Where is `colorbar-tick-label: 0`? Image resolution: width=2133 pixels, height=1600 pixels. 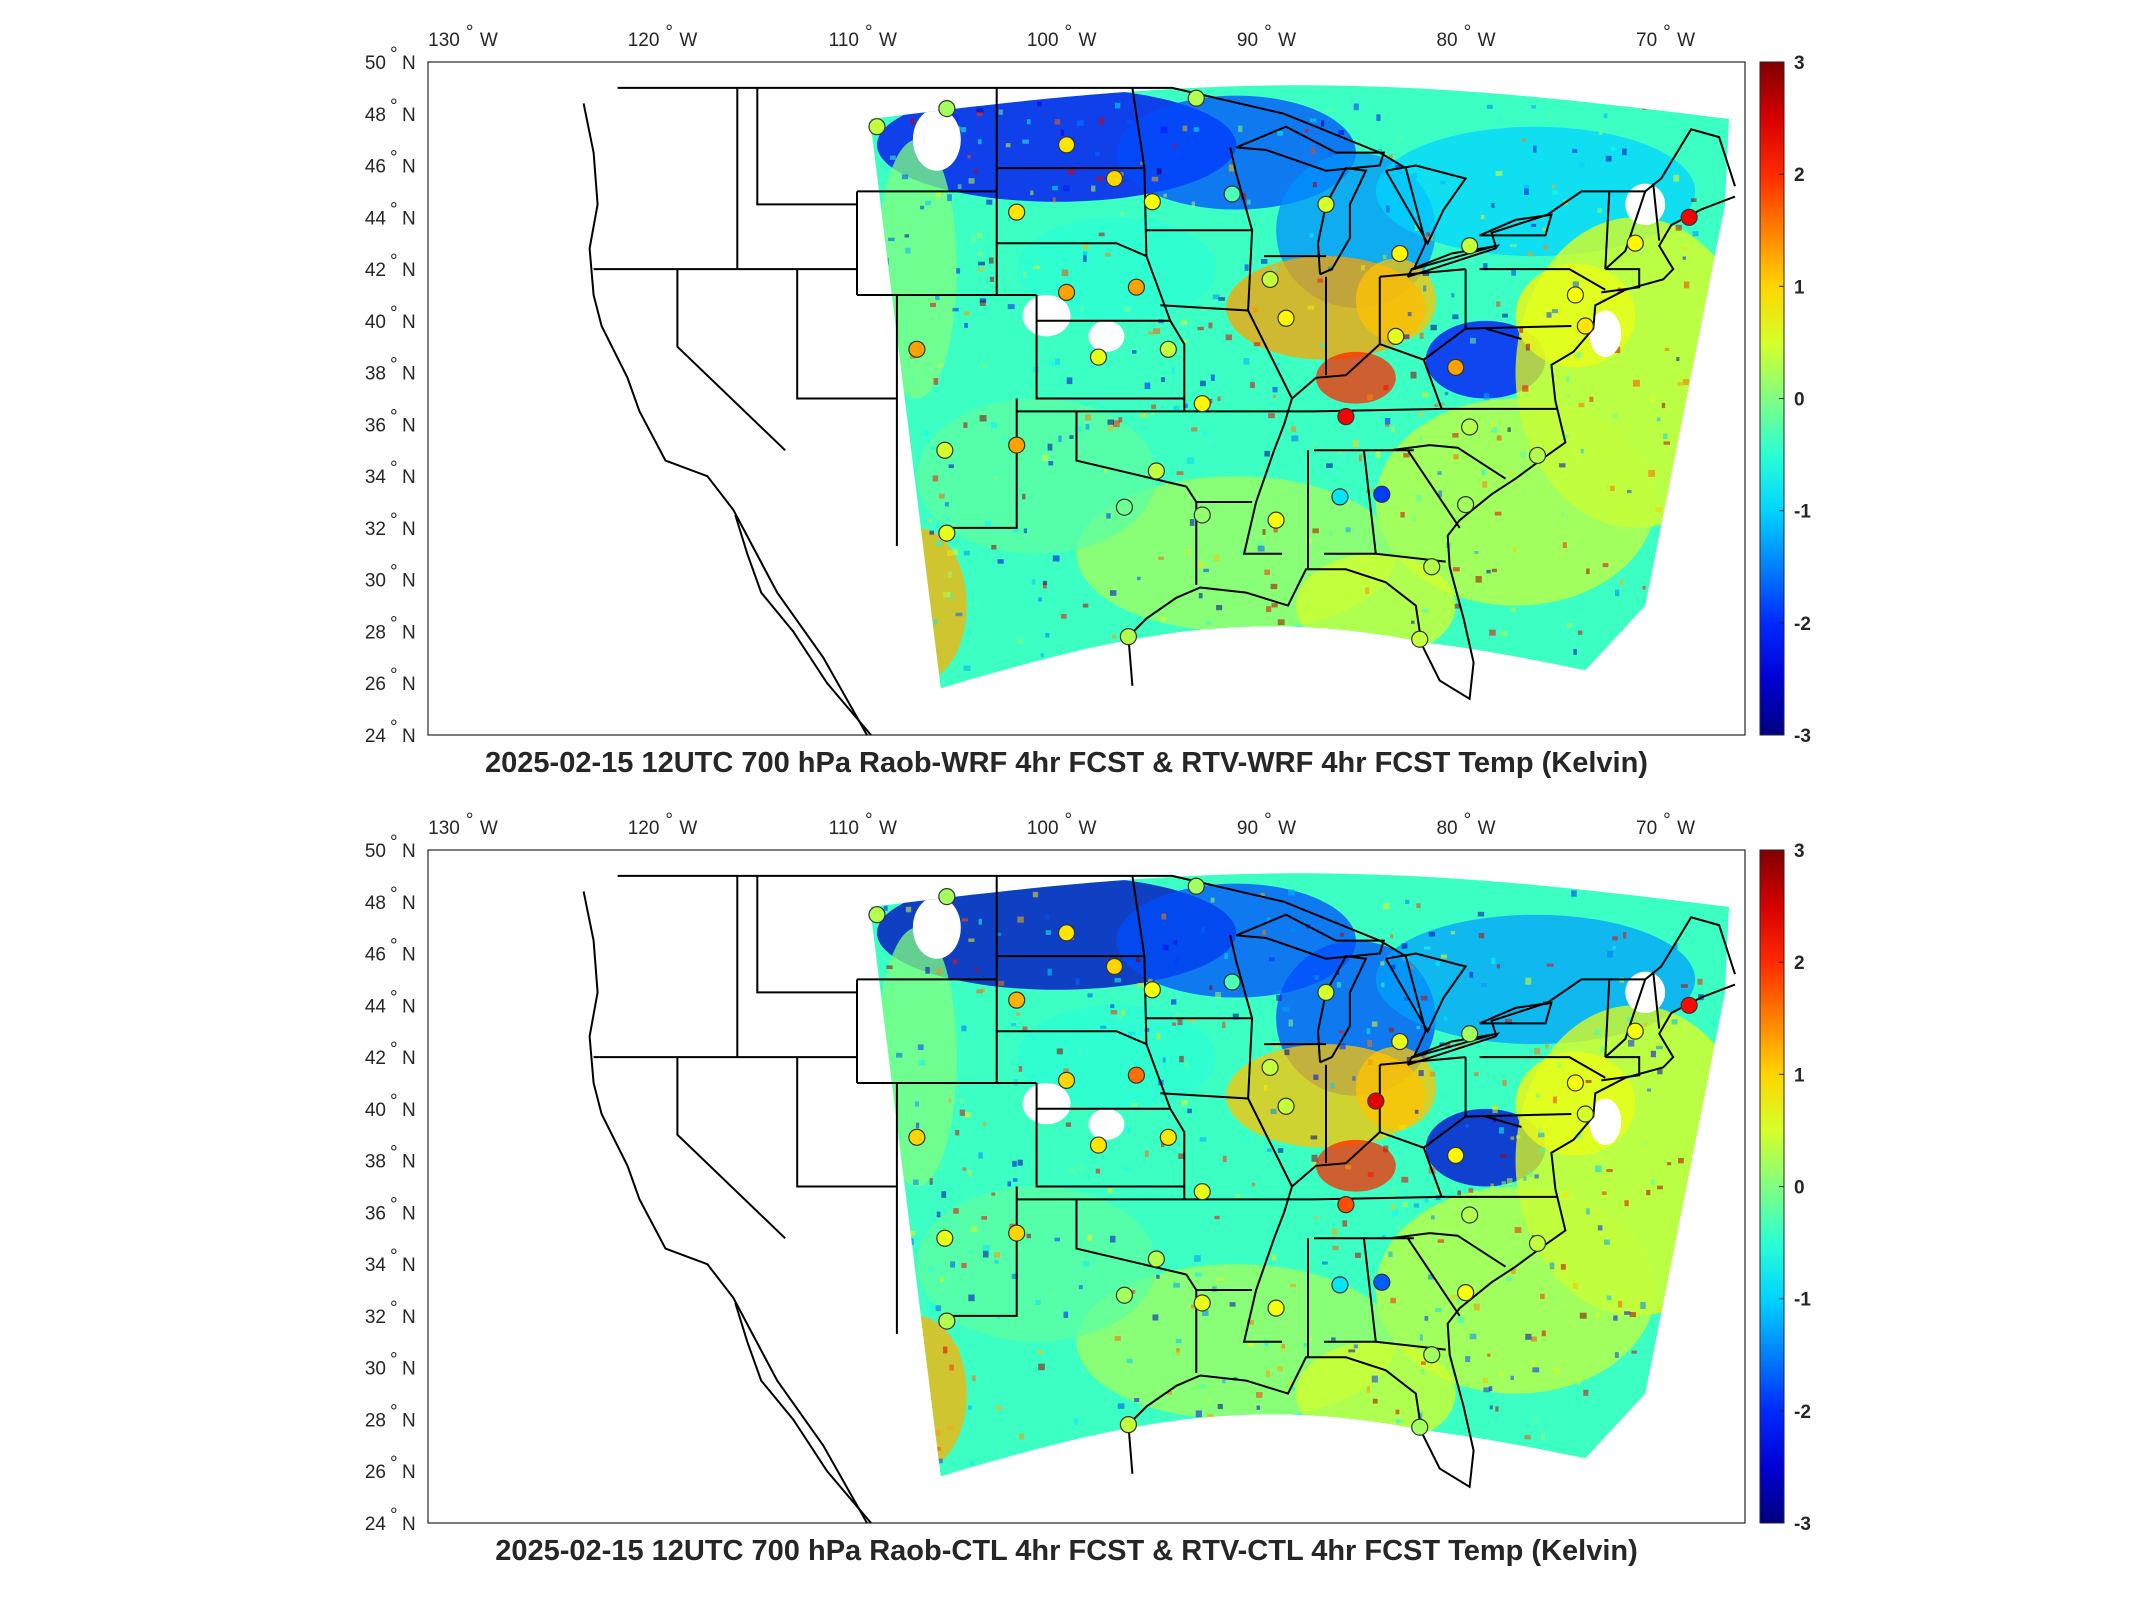
colorbar-tick-label: 0 is located at coordinates (1799, 1188).